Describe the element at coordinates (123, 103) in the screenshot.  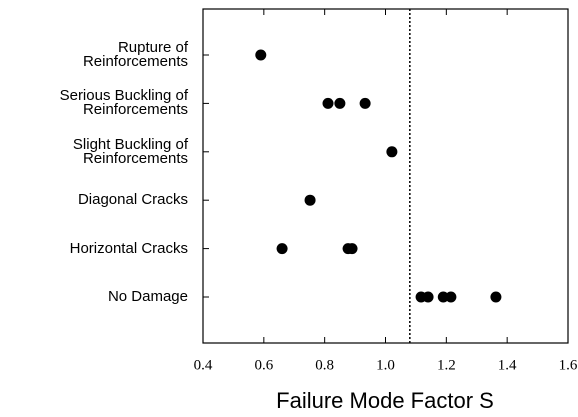
I see `y-tick-label: Serious Buckling of Reinforcements` at that location.